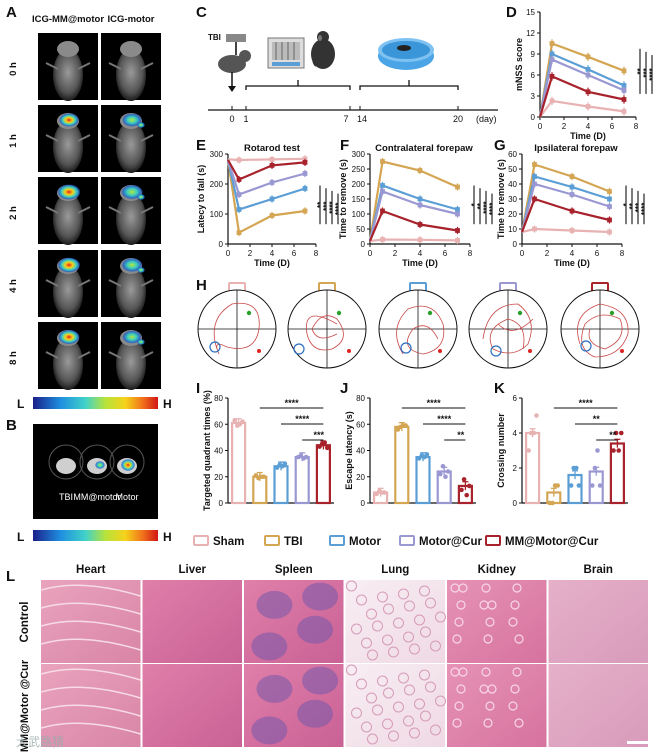 The height and width of the screenshot is (753, 657). I want to click on swim-path, so click(420, 330).